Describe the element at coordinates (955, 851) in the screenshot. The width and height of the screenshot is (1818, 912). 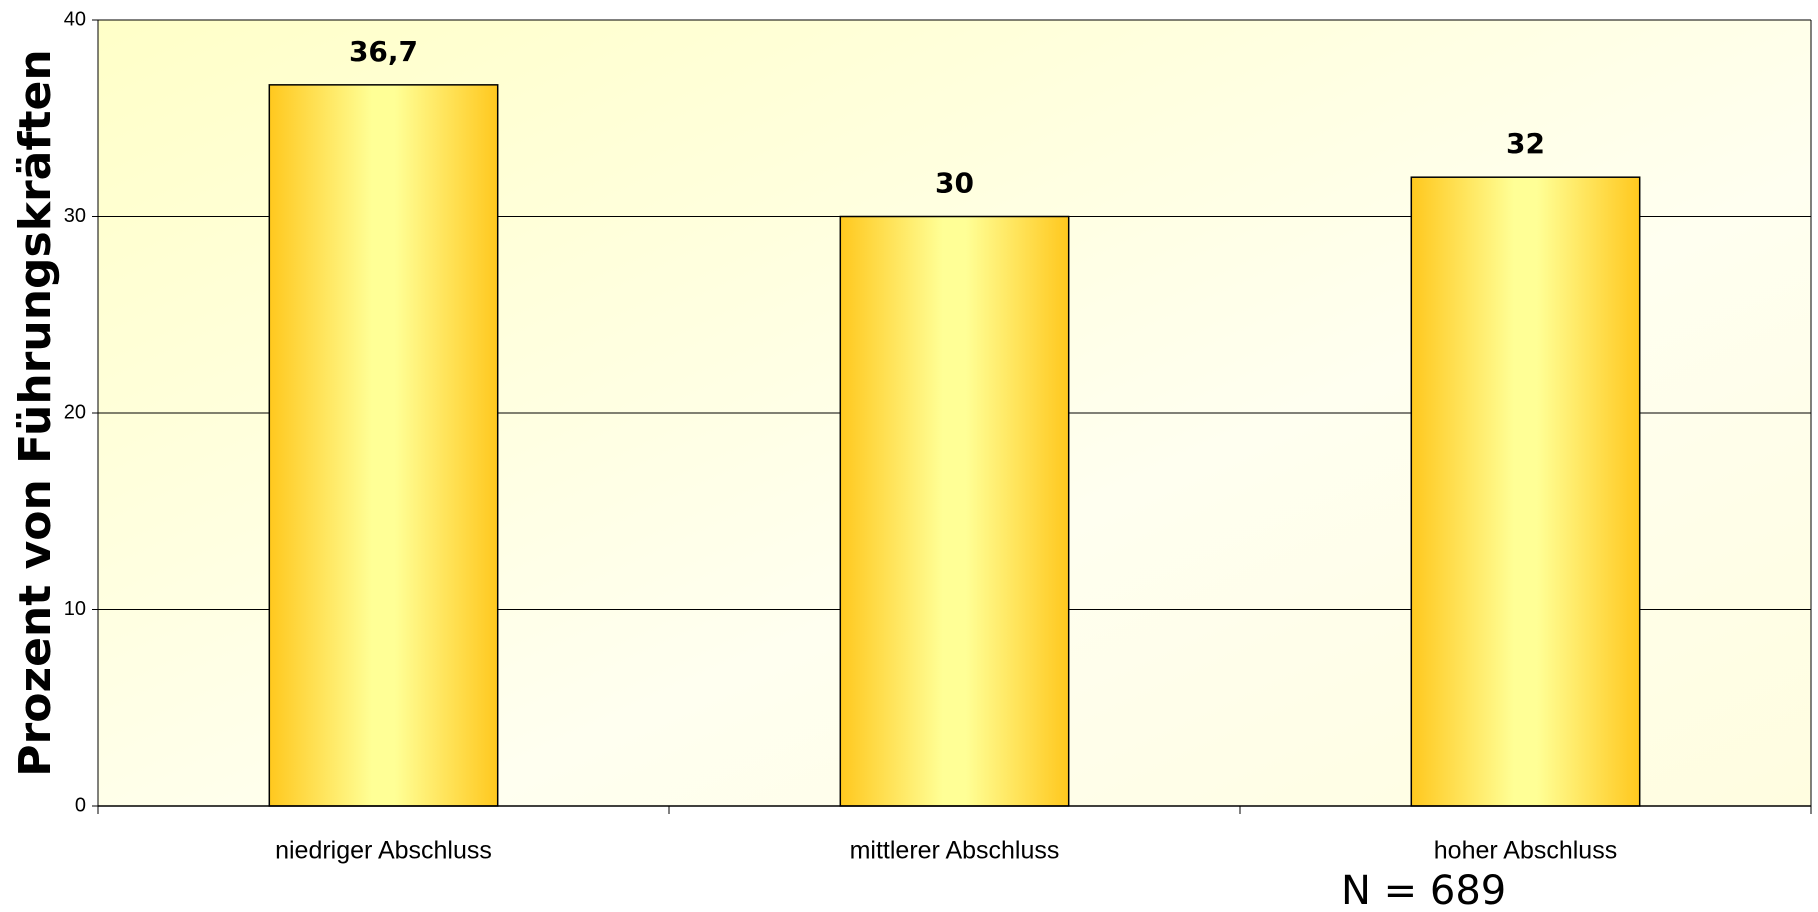
I see `x-tick-label: mittlerer Abschluss` at that location.